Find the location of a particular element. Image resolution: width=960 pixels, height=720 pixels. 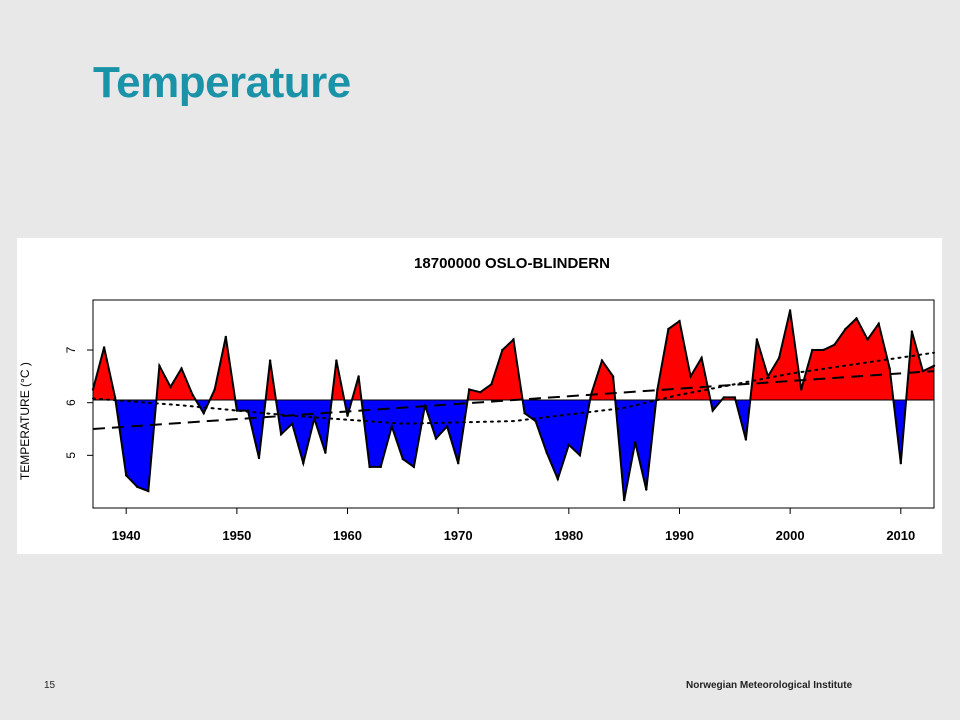

y-tick-label-5: 5 is located at coordinates (71, 455).